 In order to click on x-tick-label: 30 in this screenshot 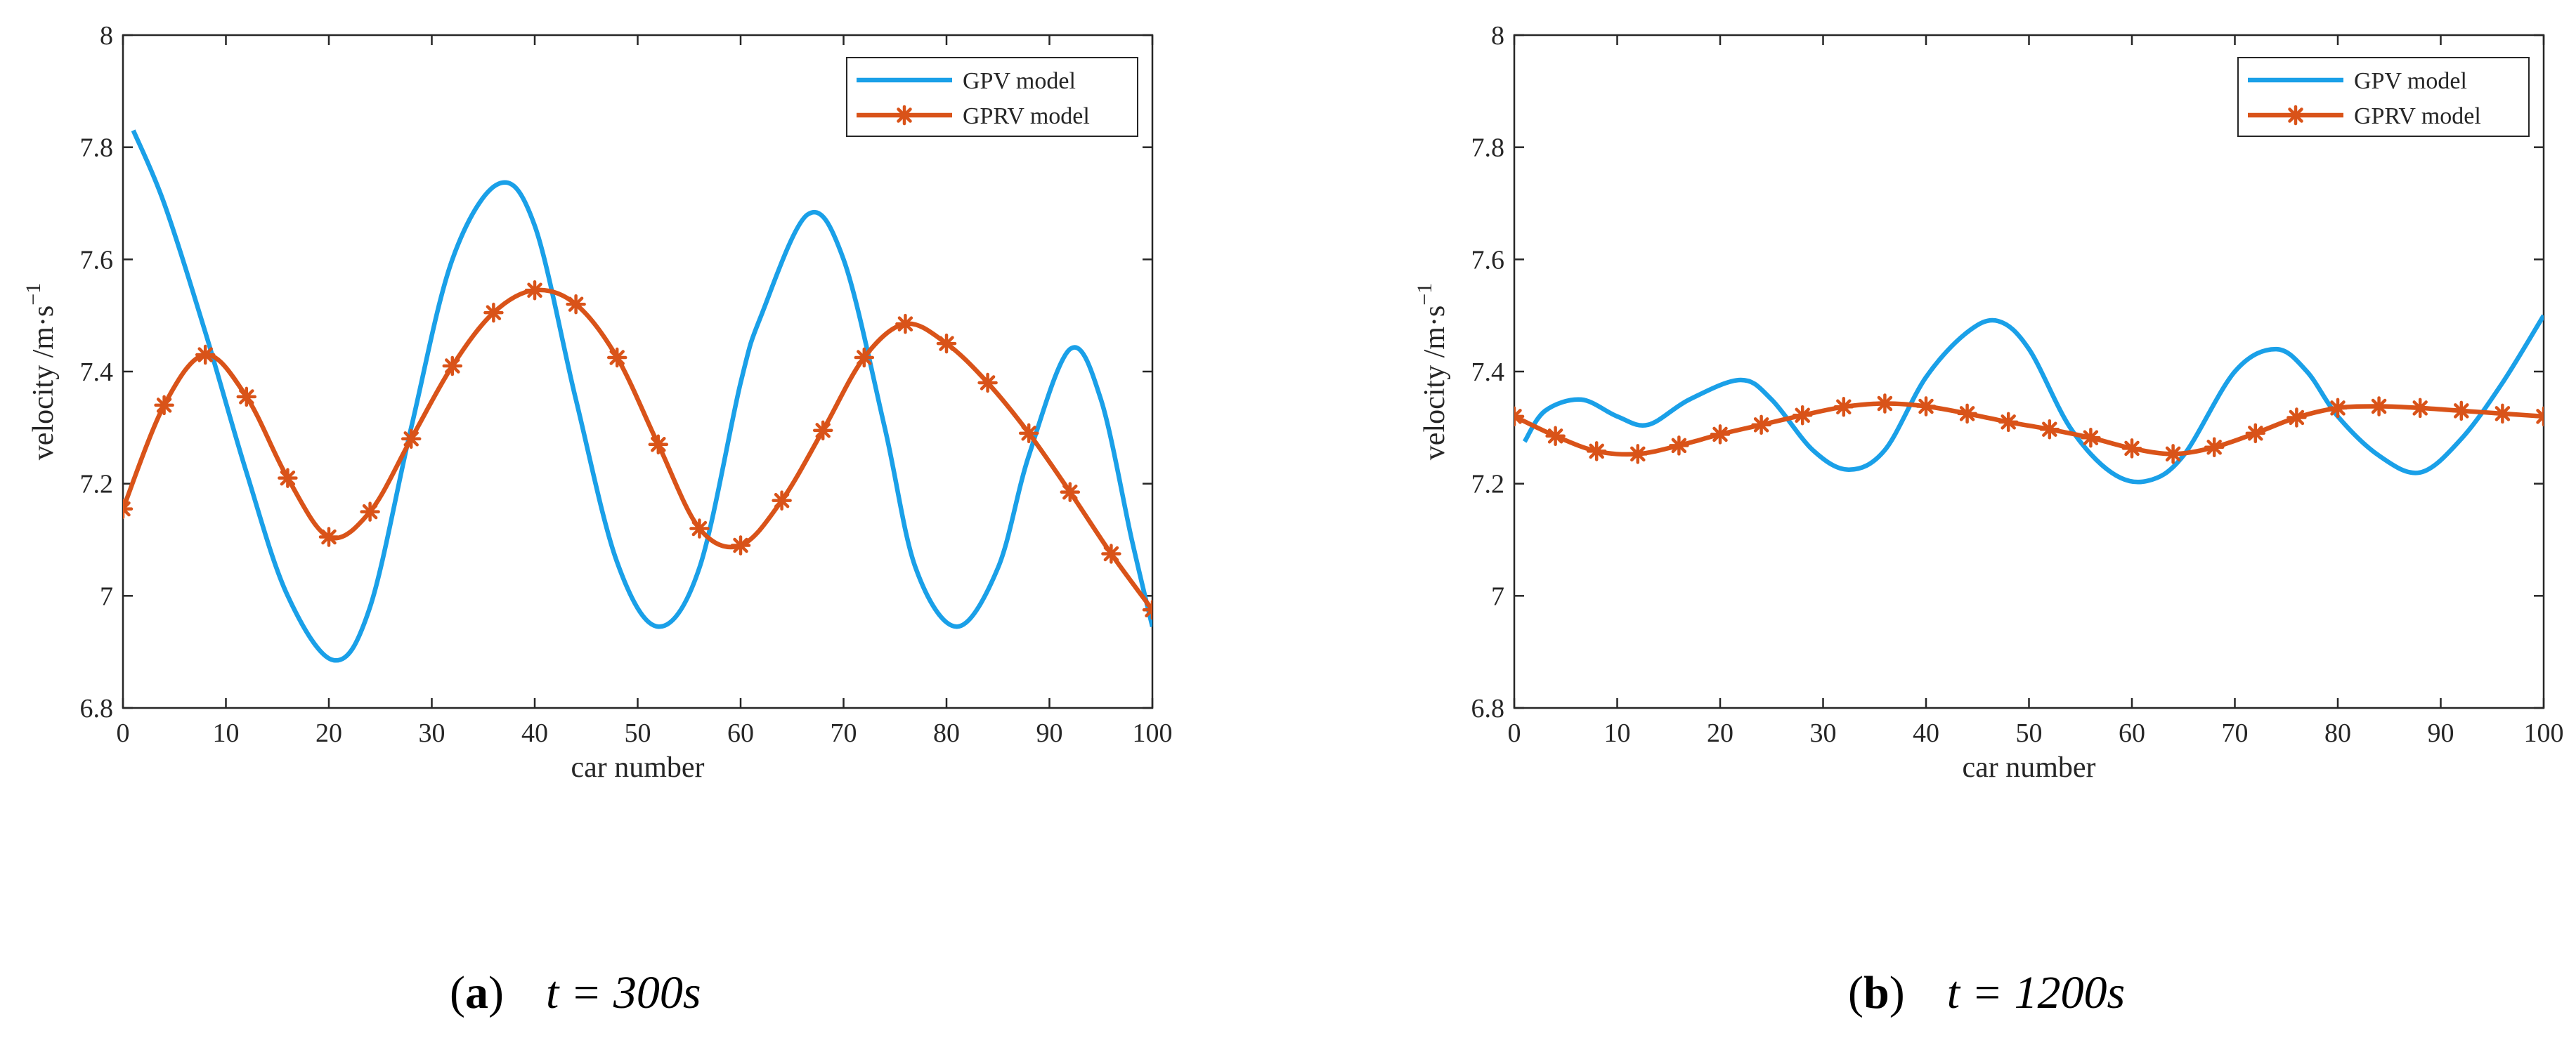, I will do `click(432, 733)`.